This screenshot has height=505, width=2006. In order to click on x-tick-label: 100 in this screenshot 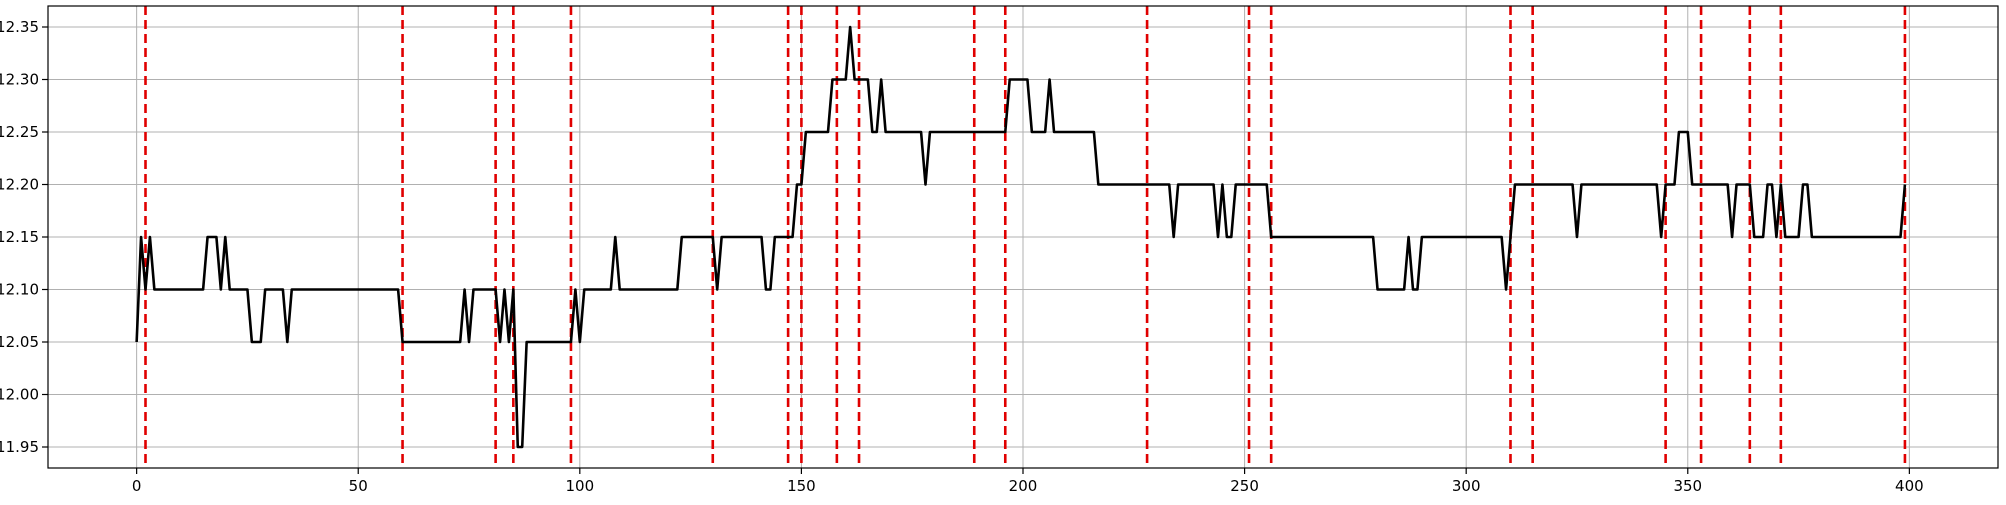, I will do `click(579, 486)`.